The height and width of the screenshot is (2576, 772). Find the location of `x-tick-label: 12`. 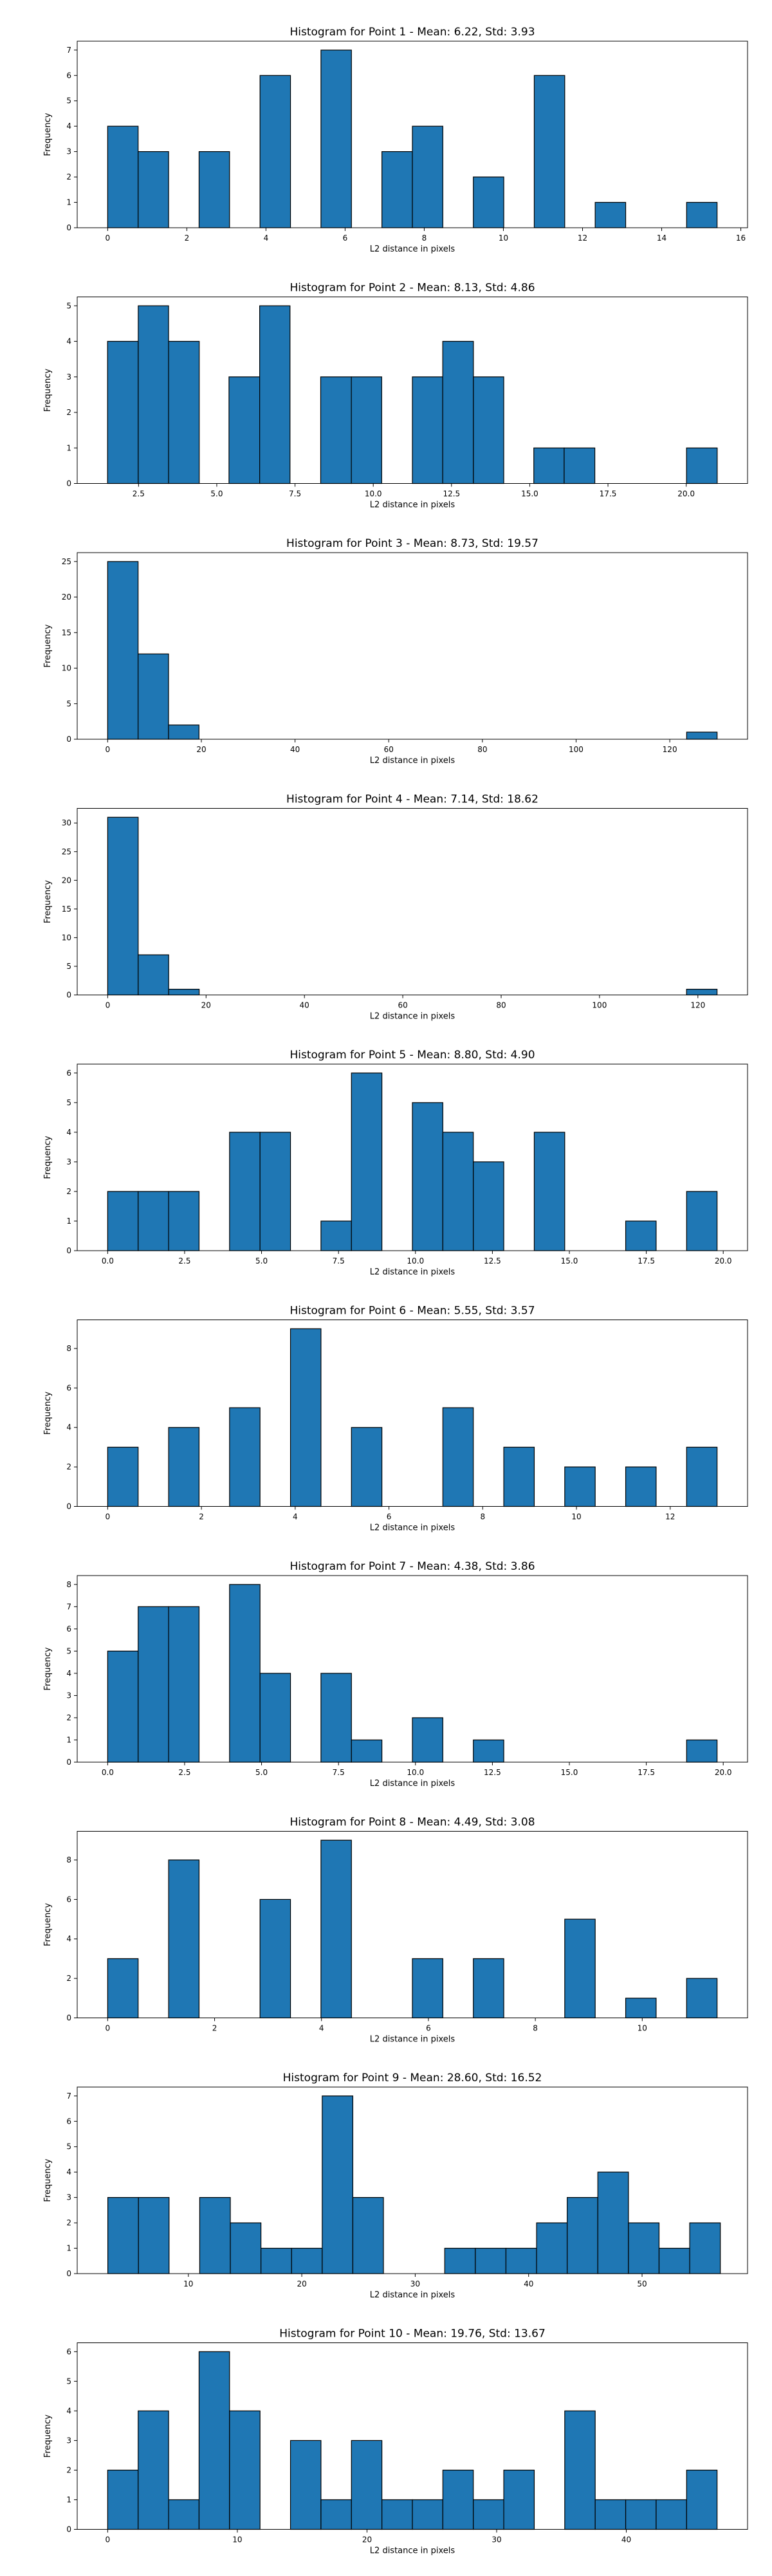

x-tick-label: 12 is located at coordinates (670, 1517).